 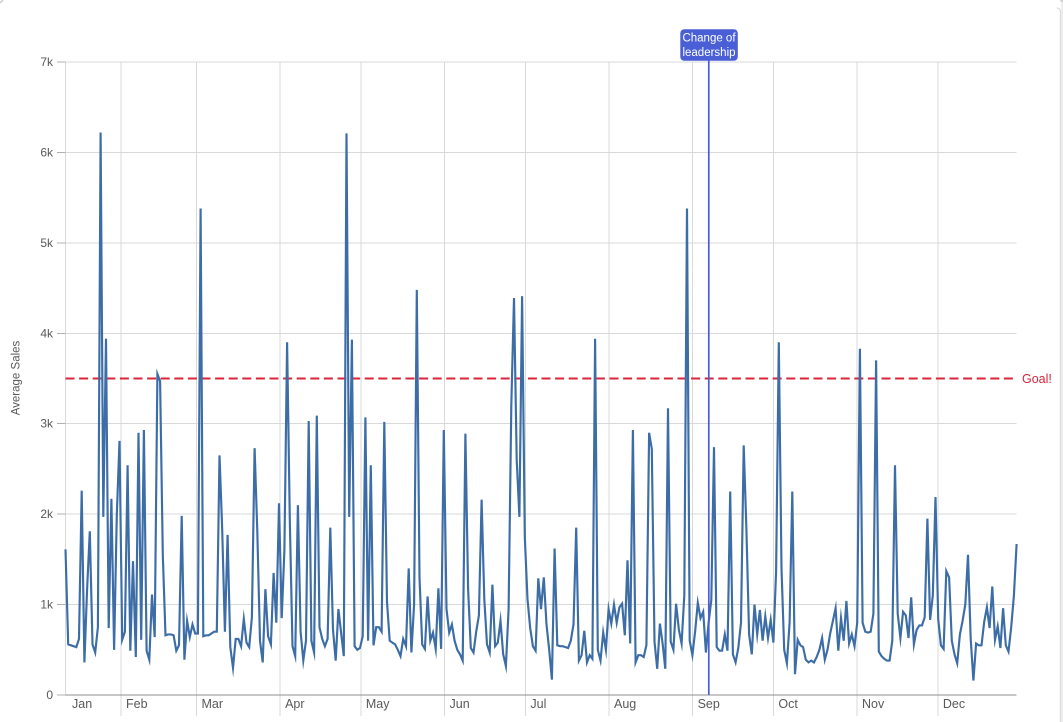 I want to click on svg-text: 5k, so click(x=47, y=243).